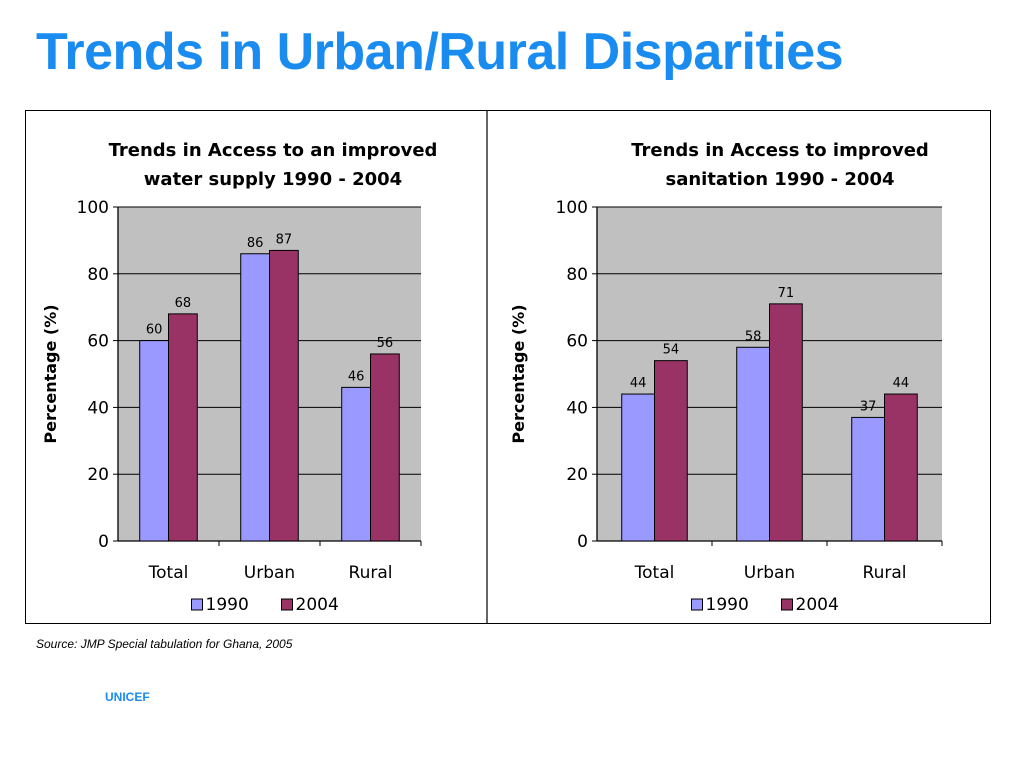 This screenshot has width=1024, height=768. What do you see at coordinates (255, 243) in the screenshot?
I see `data-label: 86` at bounding box center [255, 243].